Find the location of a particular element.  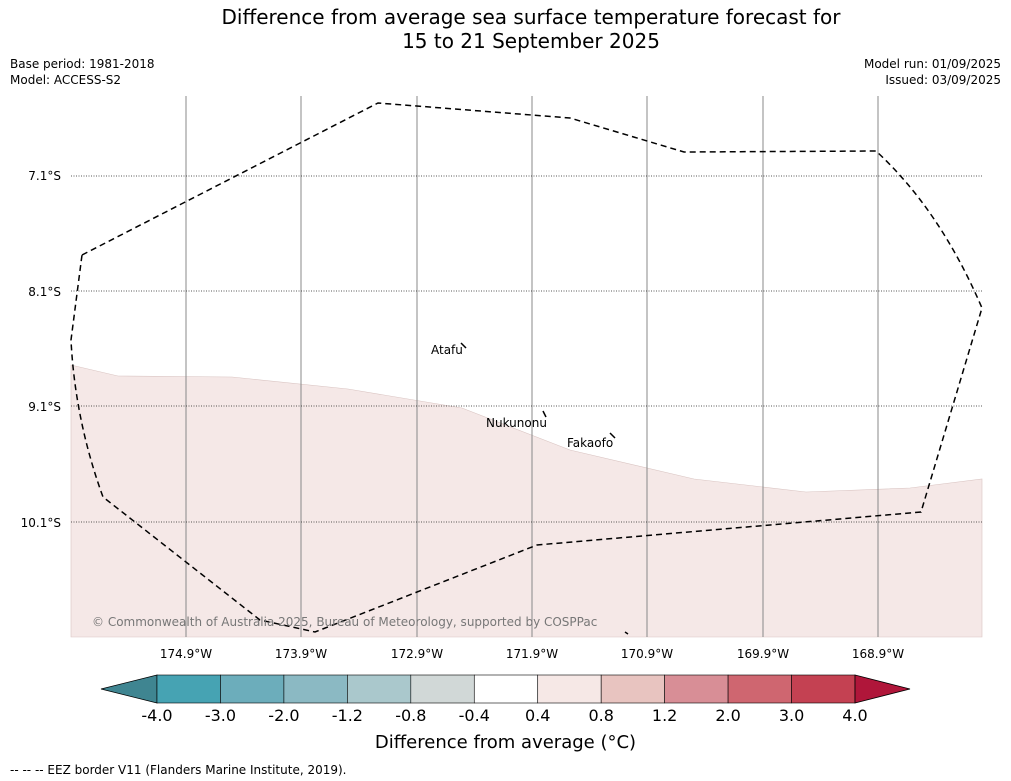

lon-label-174-9: 174.9°W is located at coordinates (186, 654).